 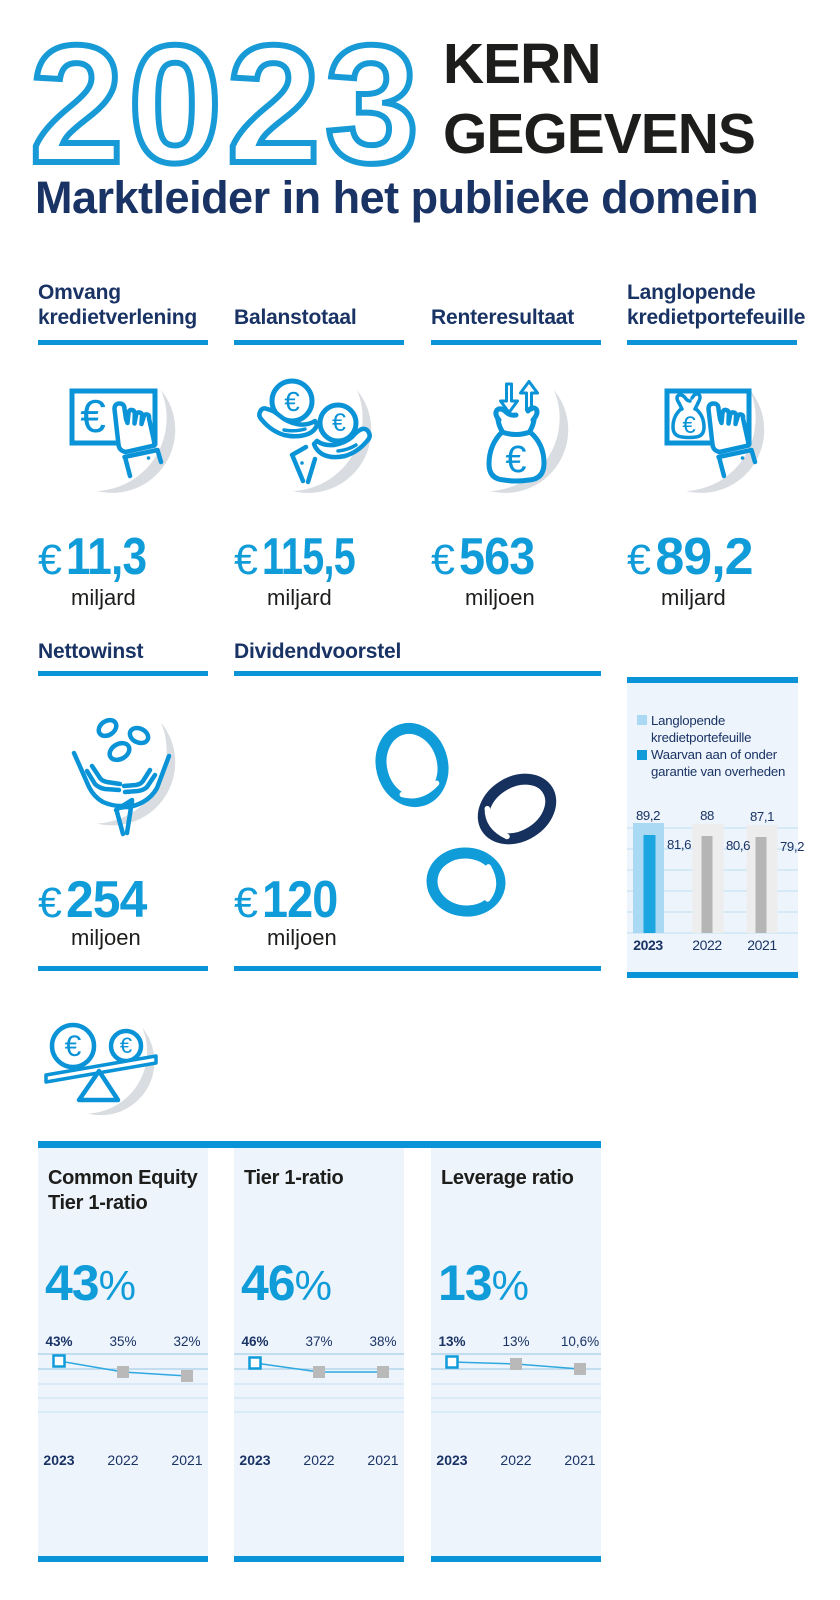 What do you see at coordinates (707, 815) in the screenshot?
I see `svg-text: 88` at bounding box center [707, 815].